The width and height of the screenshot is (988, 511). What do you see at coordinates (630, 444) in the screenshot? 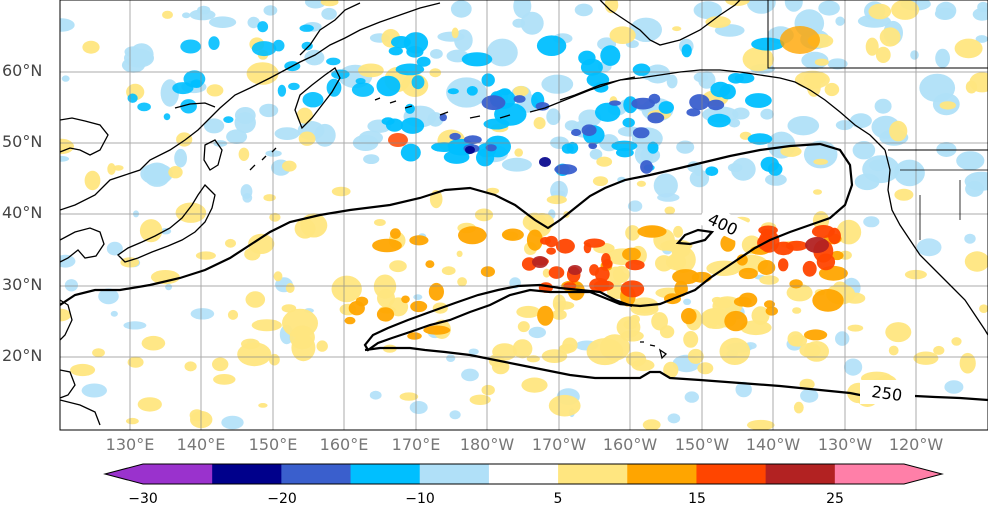
I see `lon-label-160w: 160°W` at bounding box center [630, 444].